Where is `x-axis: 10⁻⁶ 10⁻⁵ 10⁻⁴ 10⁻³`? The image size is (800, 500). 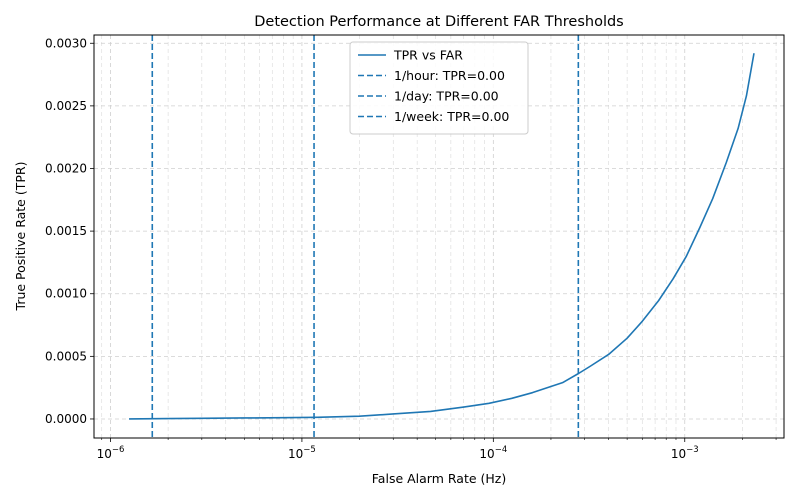 x-axis: 10⁻⁶ 10⁻⁵ 10⁻⁴ 10⁻³ is located at coordinates (437, 449).